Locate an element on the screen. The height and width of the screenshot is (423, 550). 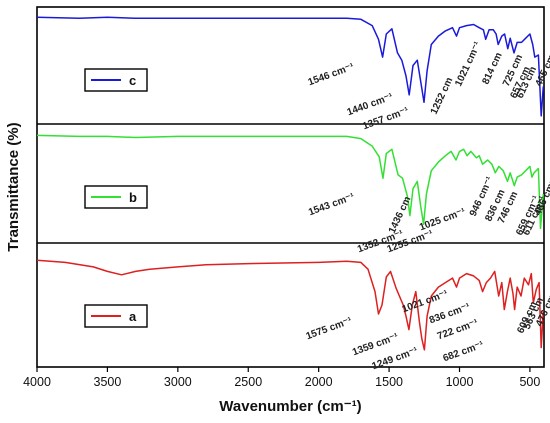
peak-annotation: 1021 cm⁻¹ is located at coordinates (468, 63).